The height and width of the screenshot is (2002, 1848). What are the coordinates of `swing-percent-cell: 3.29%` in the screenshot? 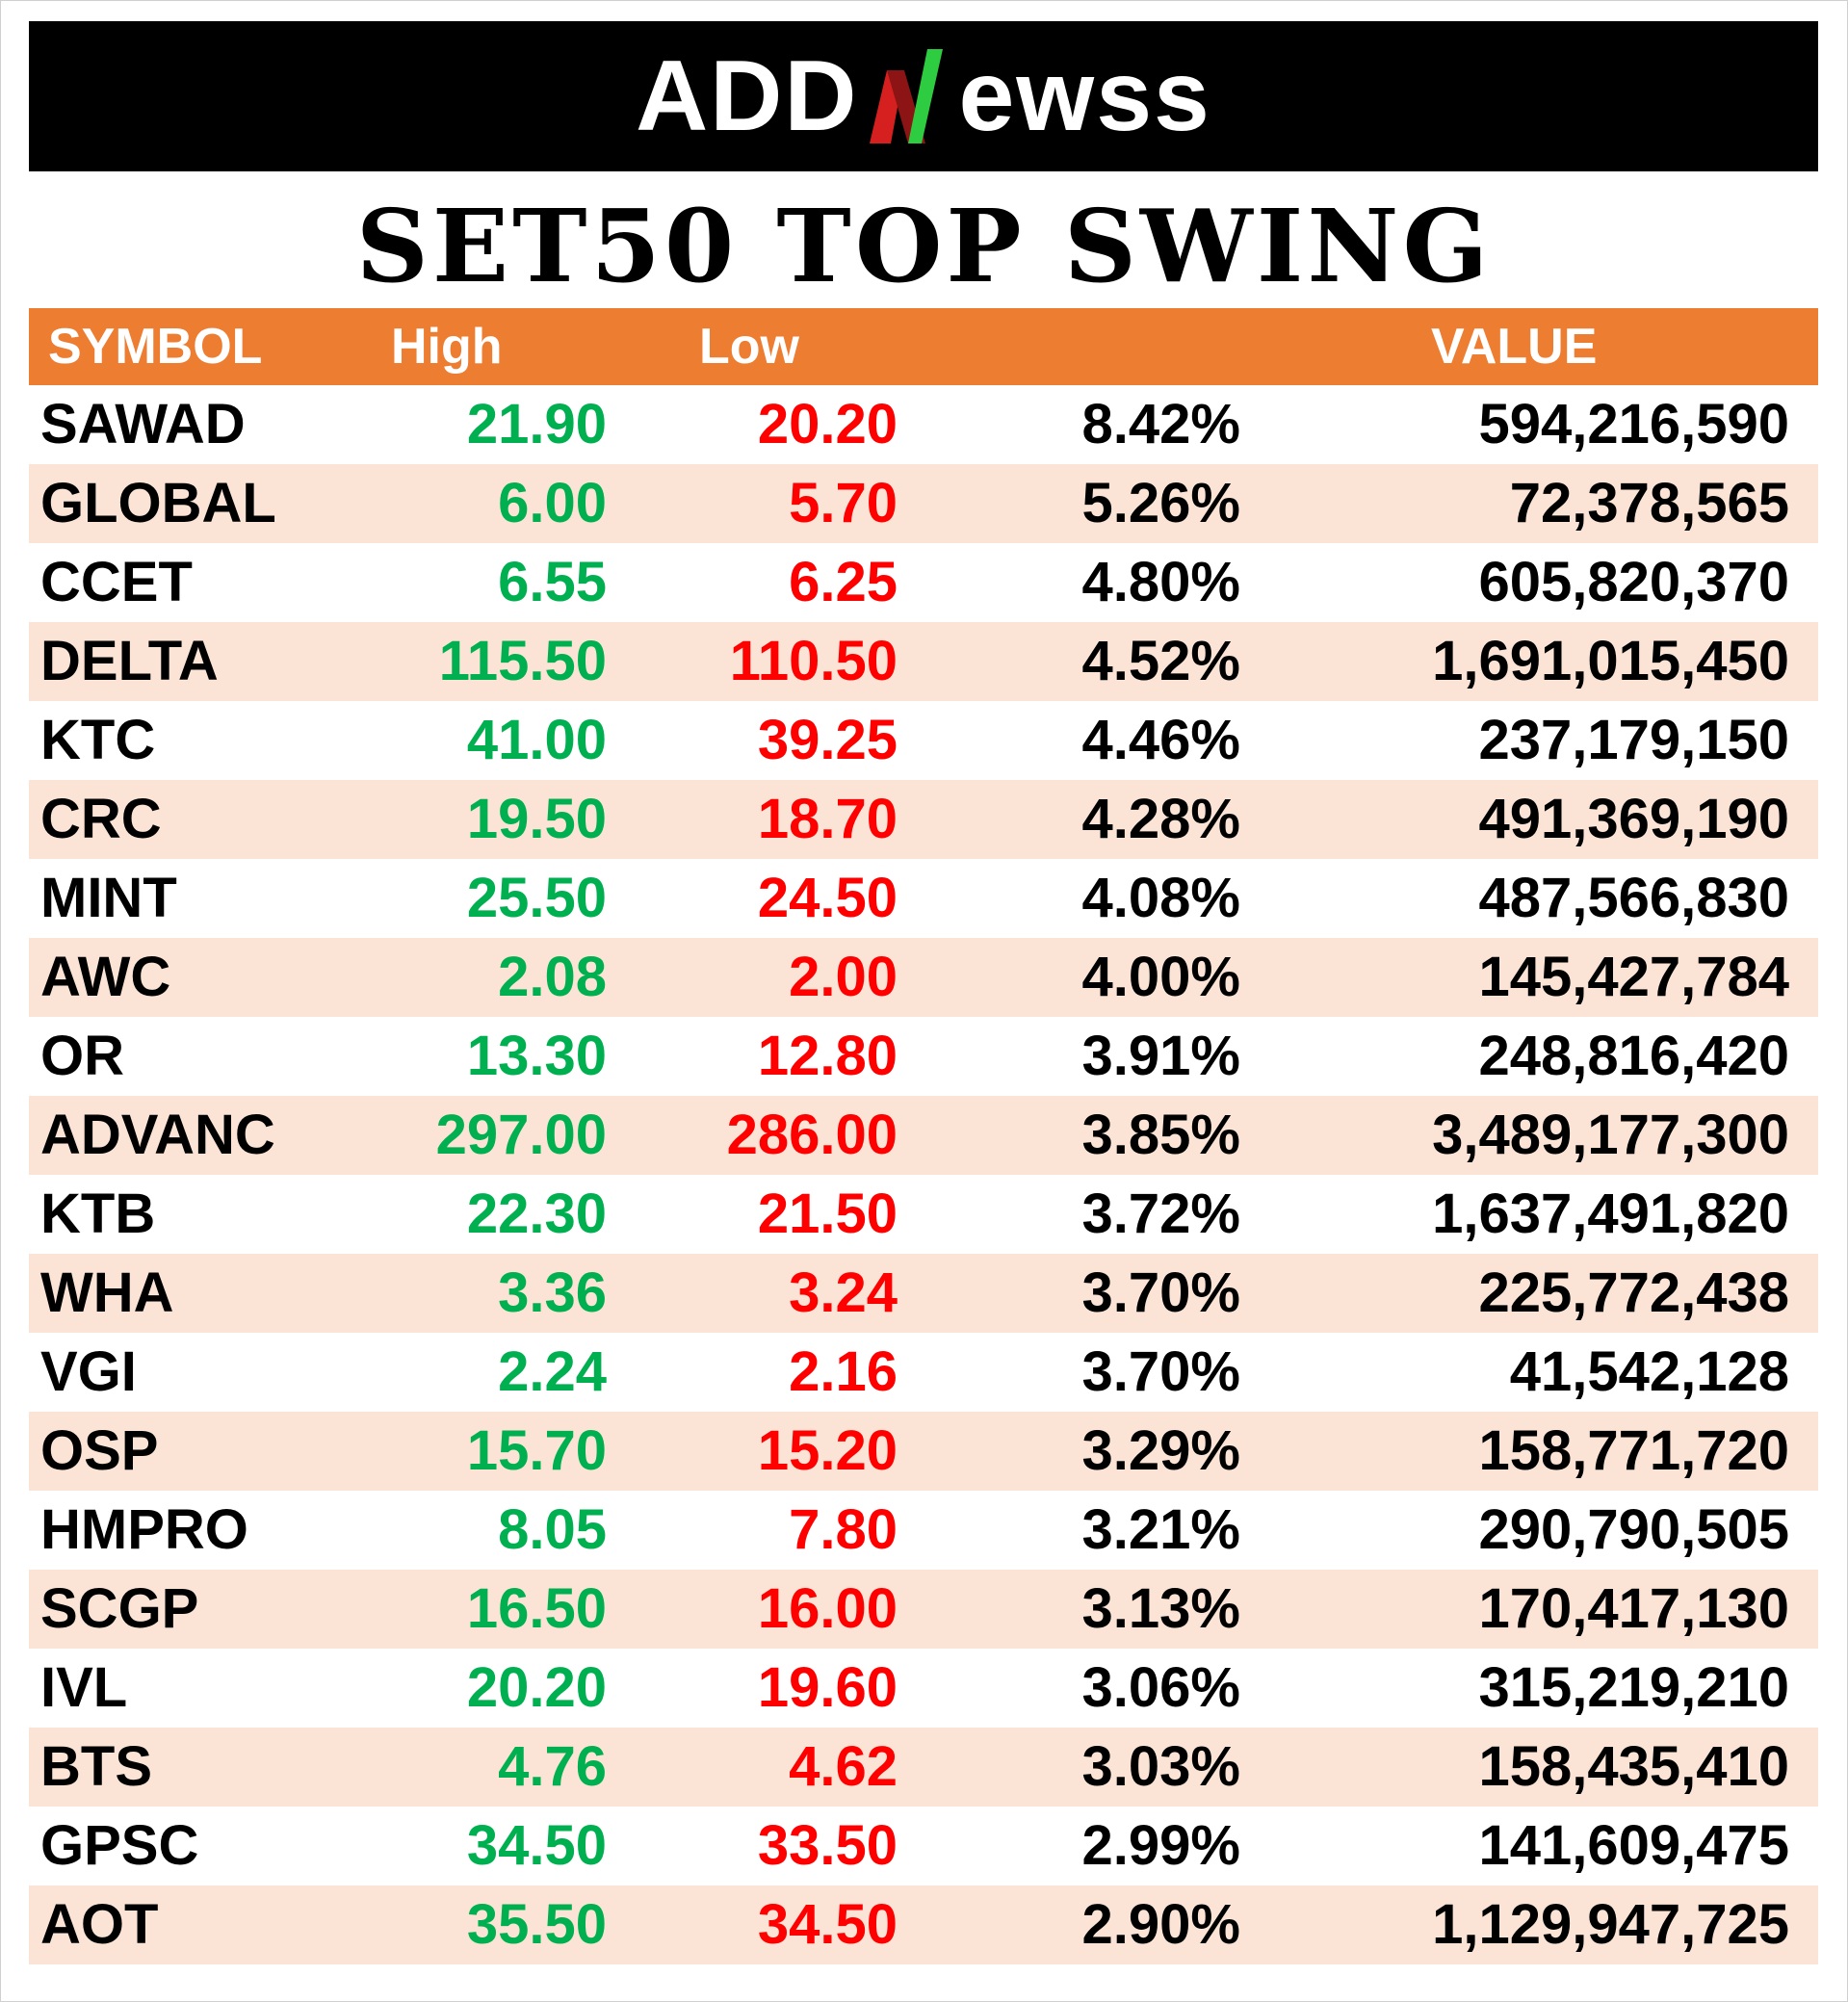 It's located at (1160, 1450).